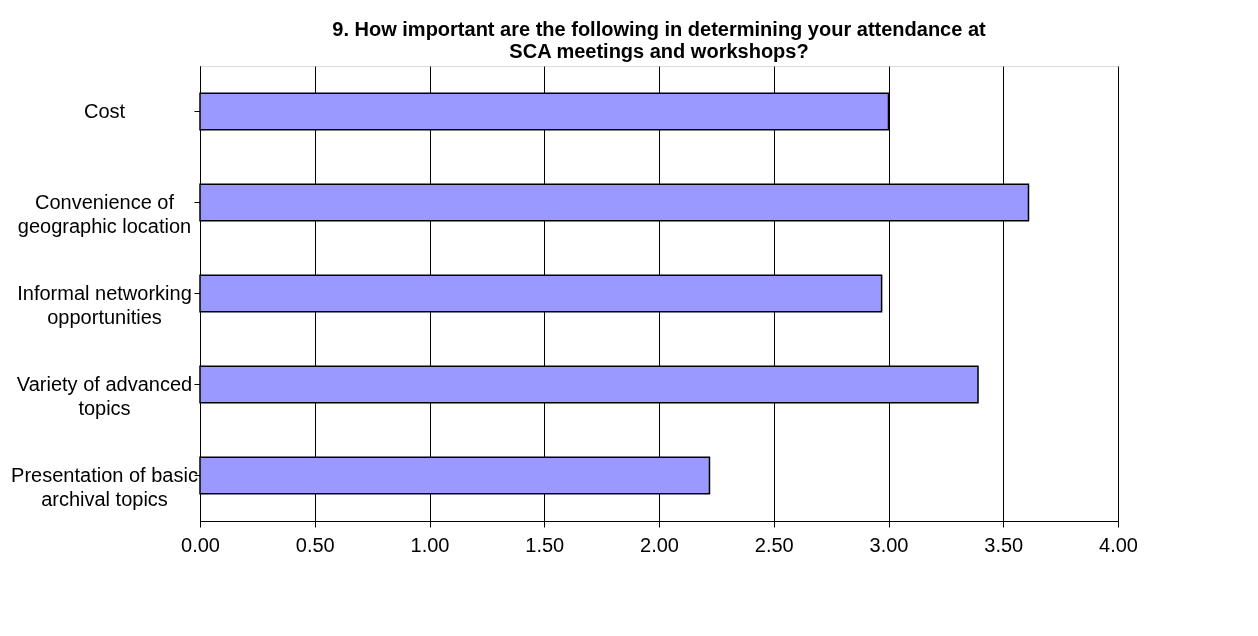 This screenshot has width=1258, height=636. What do you see at coordinates (1004, 544) in the screenshot?
I see `x-tick-label: 3.50` at bounding box center [1004, 544].